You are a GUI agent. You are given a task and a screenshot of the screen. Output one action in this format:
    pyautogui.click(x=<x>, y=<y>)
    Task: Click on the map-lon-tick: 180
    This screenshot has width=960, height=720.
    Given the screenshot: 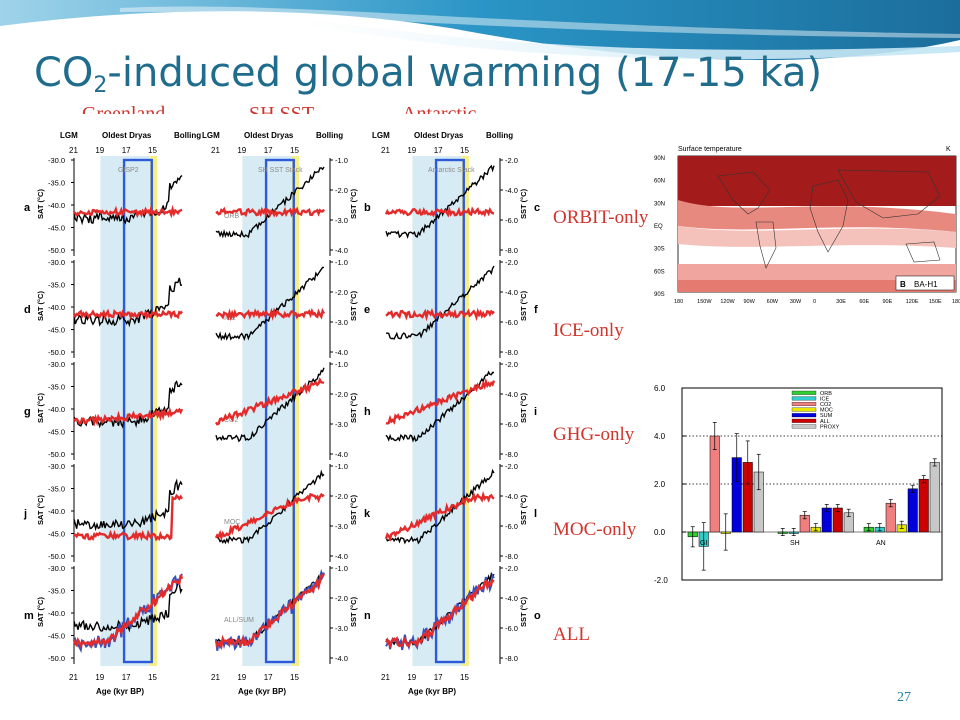 What is the action you would take?
    pyautogui.click(x=678, y=302)
    